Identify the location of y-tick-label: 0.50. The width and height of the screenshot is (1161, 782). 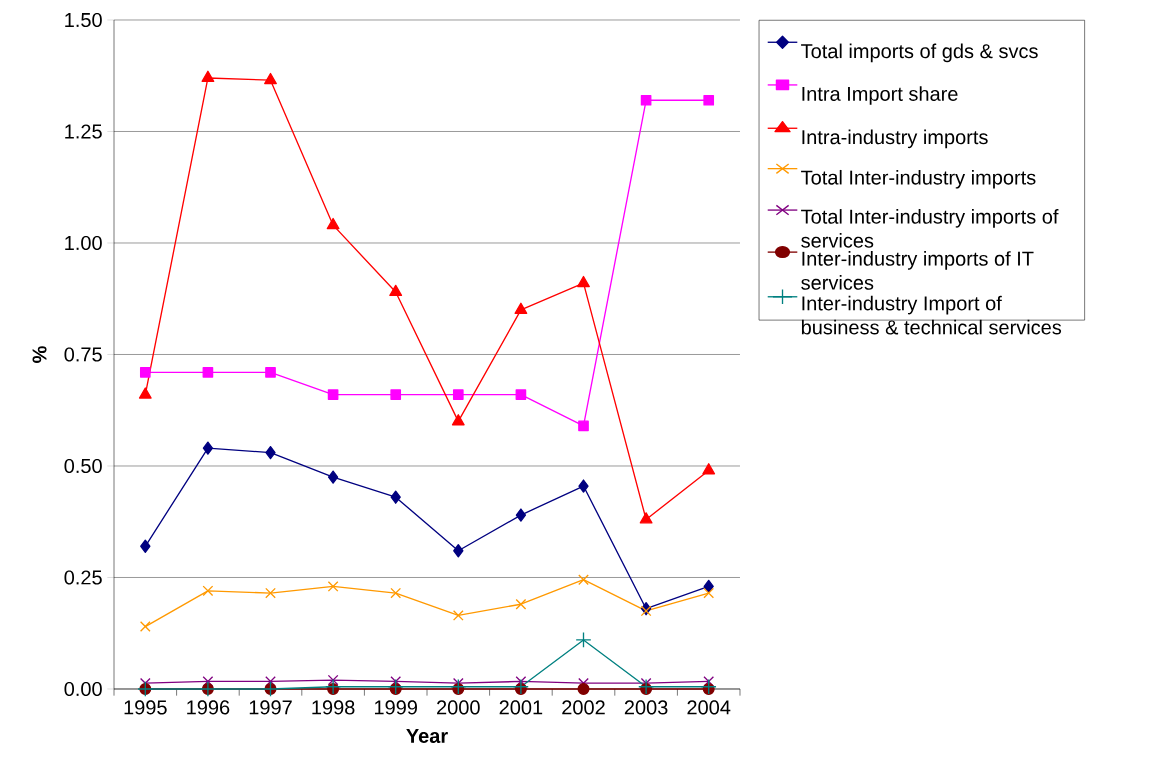
(83, 466).